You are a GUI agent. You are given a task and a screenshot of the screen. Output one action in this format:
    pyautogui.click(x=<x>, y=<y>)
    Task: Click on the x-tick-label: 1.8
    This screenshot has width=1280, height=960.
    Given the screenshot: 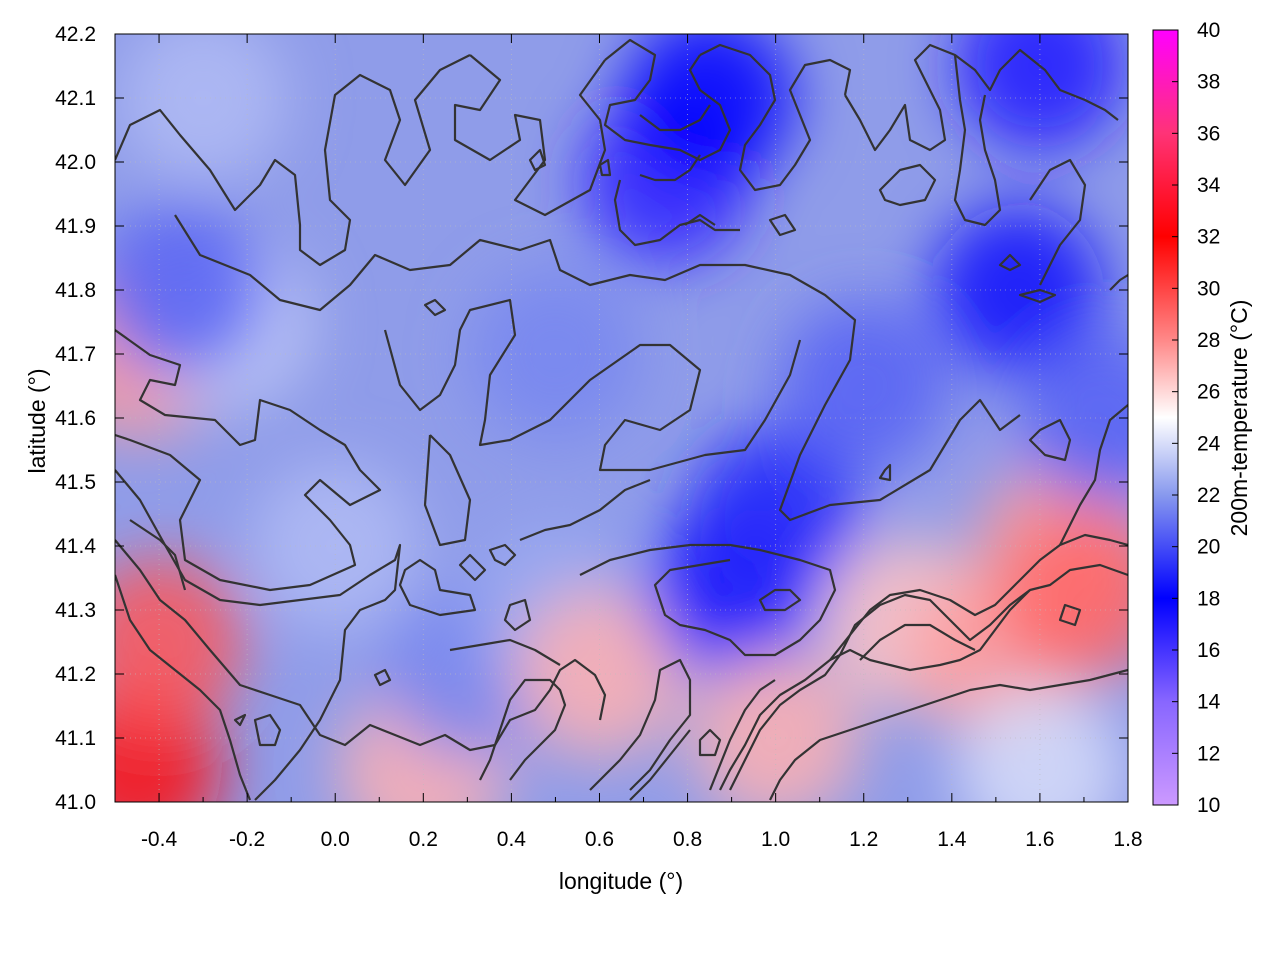 What is the action you would take?
    pyautogui.click(x=1127, y=839)
    